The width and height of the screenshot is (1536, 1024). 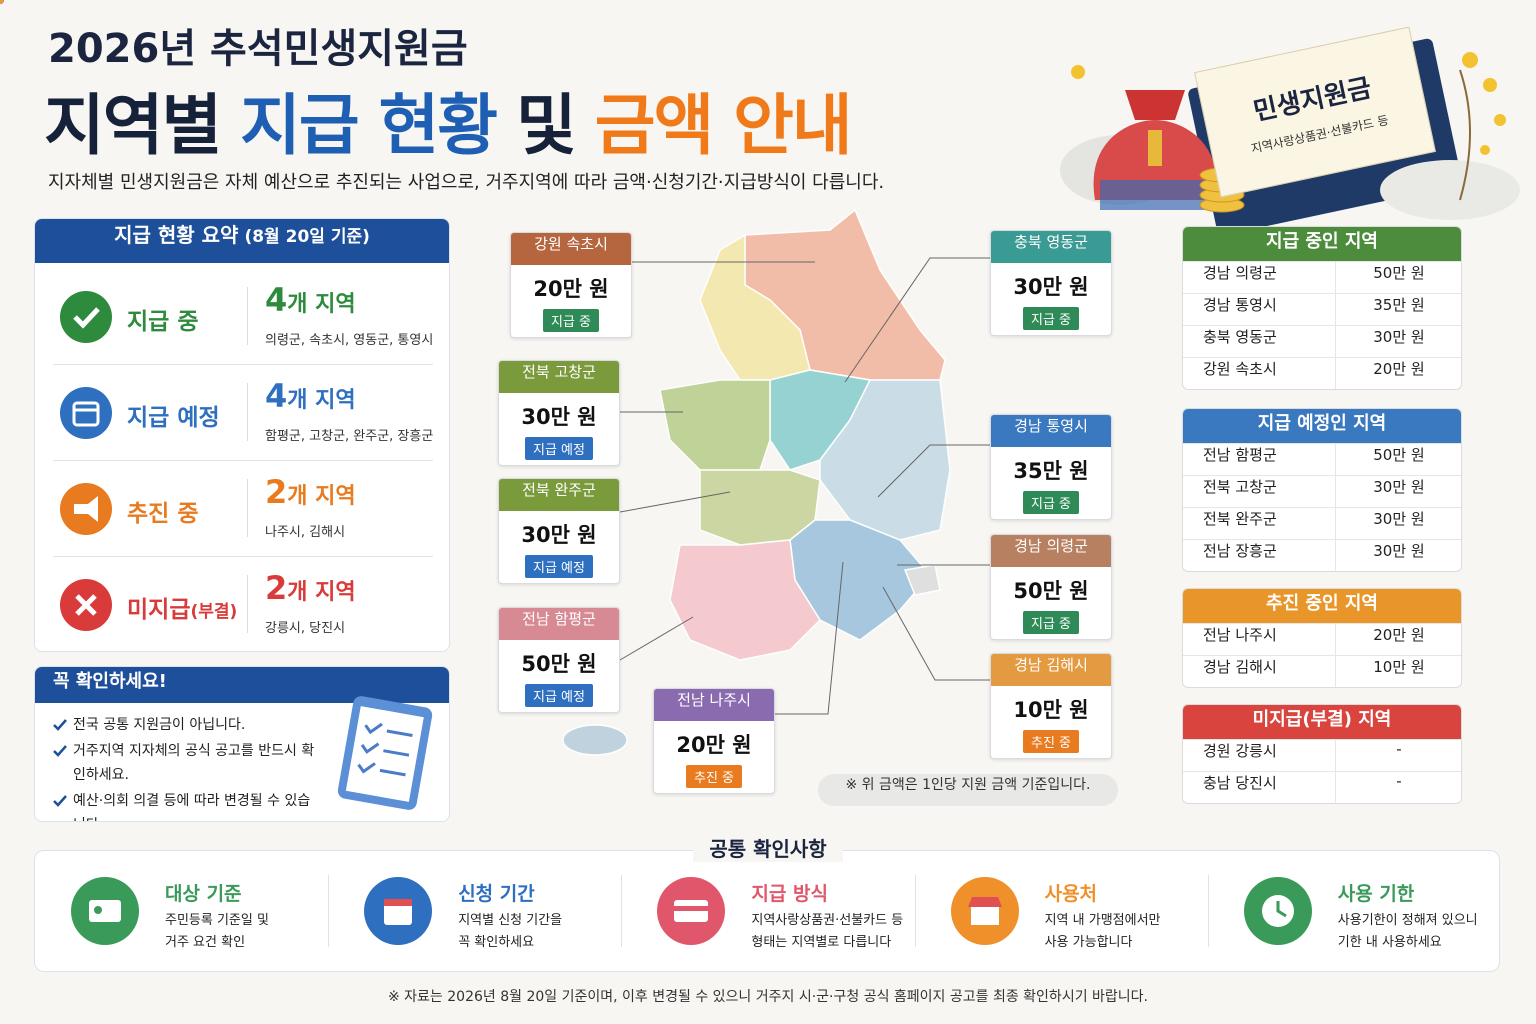 I want to click on callout: 경남 통영시 35만 원 지급 중, so click(x=1051, y=467).